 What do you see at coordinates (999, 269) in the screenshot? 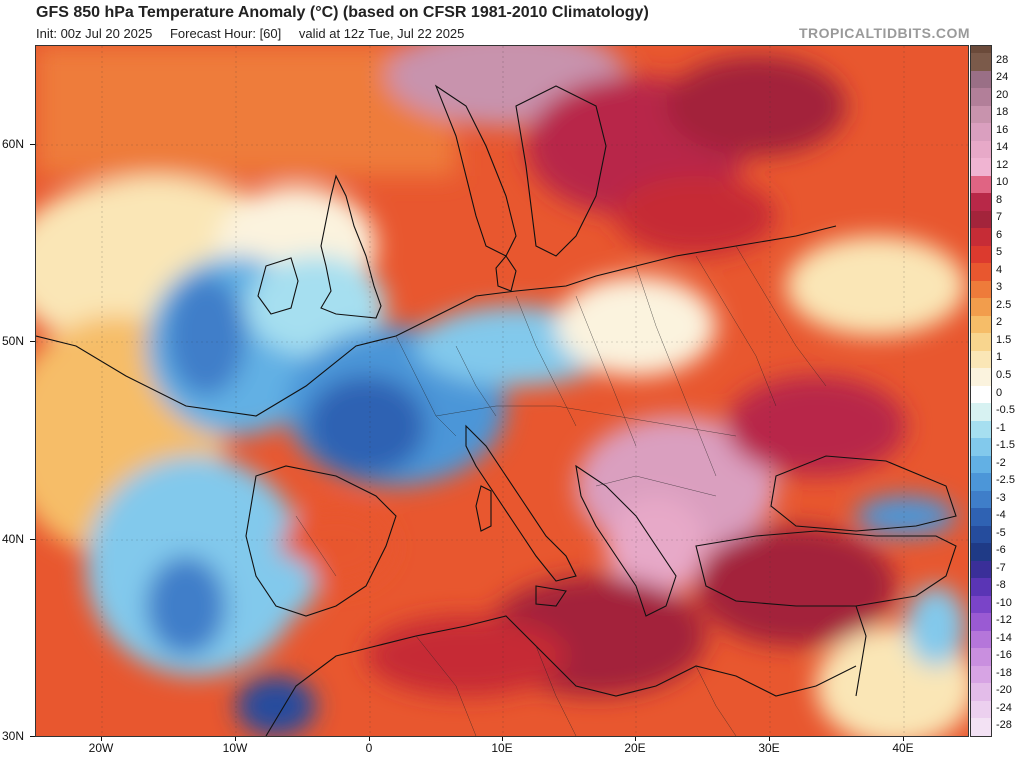
I see `colorbar-label: 4` at bounding box center [999, 269].